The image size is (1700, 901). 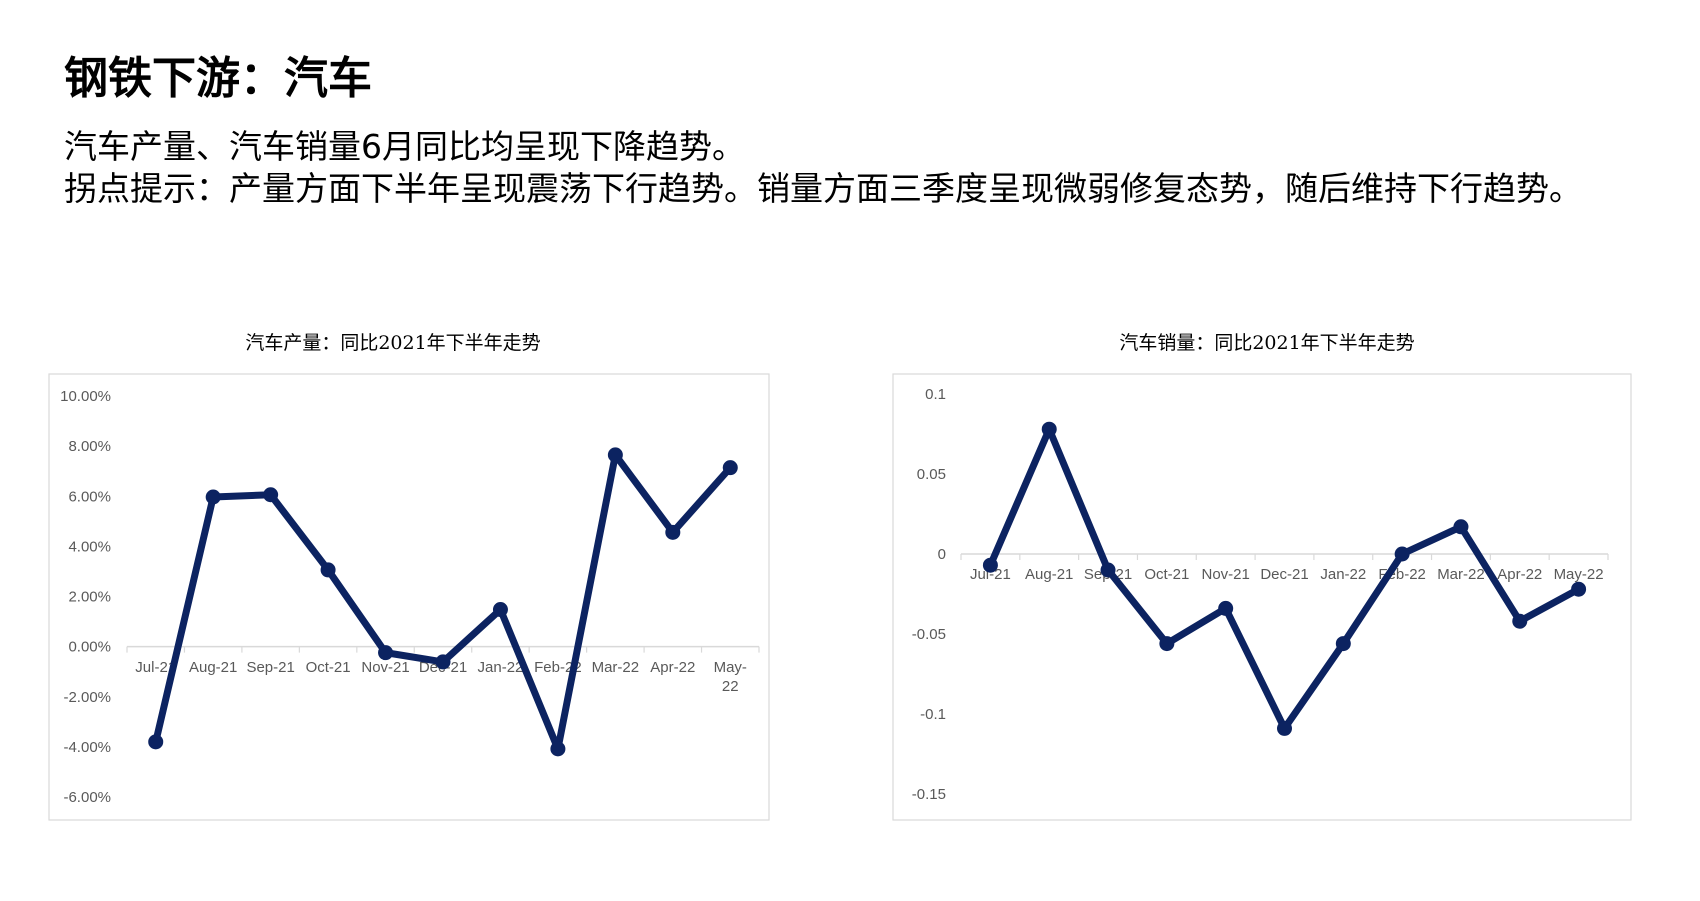 I want to click on y-tick-label: 0.00%, so click(x=89, y=647).